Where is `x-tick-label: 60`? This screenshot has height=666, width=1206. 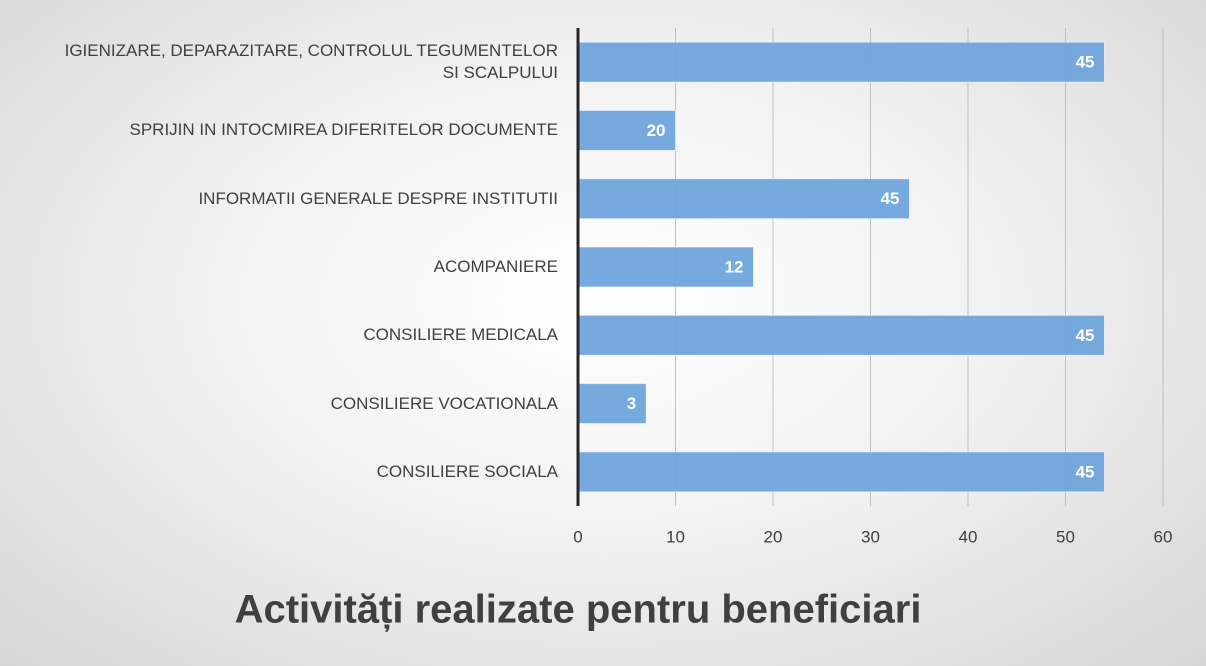
x-tick-label: 60 is located at coordinates (1163, 536).